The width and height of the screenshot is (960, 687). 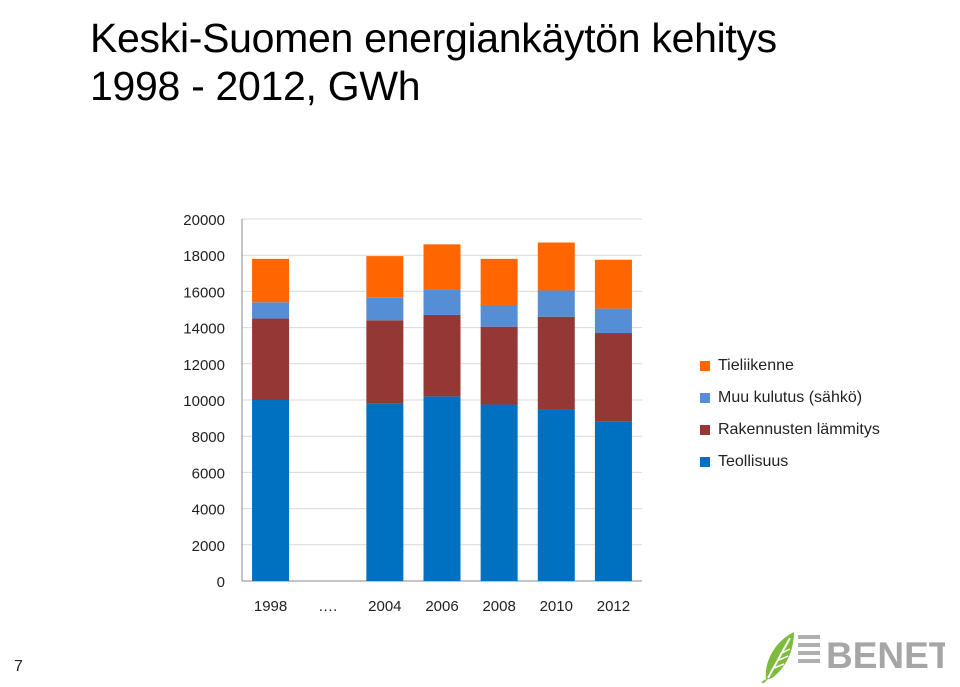 I want to click on legend-item-tieliikenne: Tieliikenne, so click(x=790, y=366).